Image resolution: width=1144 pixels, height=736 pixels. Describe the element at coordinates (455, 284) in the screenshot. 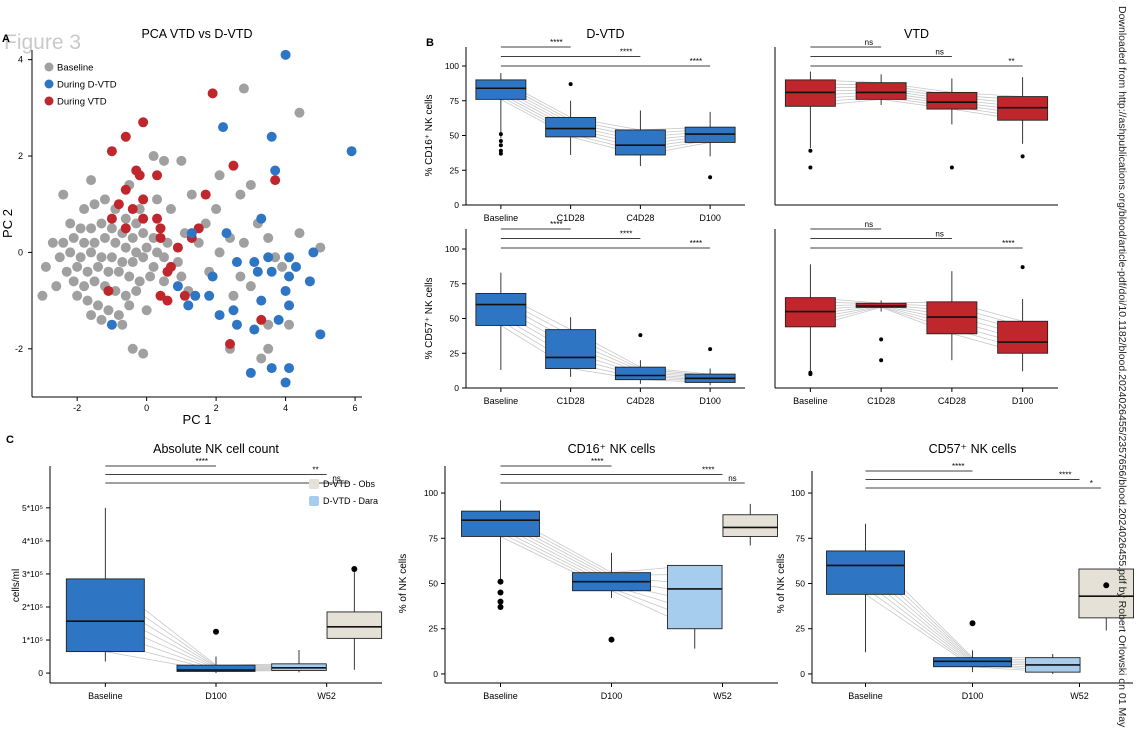

I see `y-tick-label: 75` at that location.